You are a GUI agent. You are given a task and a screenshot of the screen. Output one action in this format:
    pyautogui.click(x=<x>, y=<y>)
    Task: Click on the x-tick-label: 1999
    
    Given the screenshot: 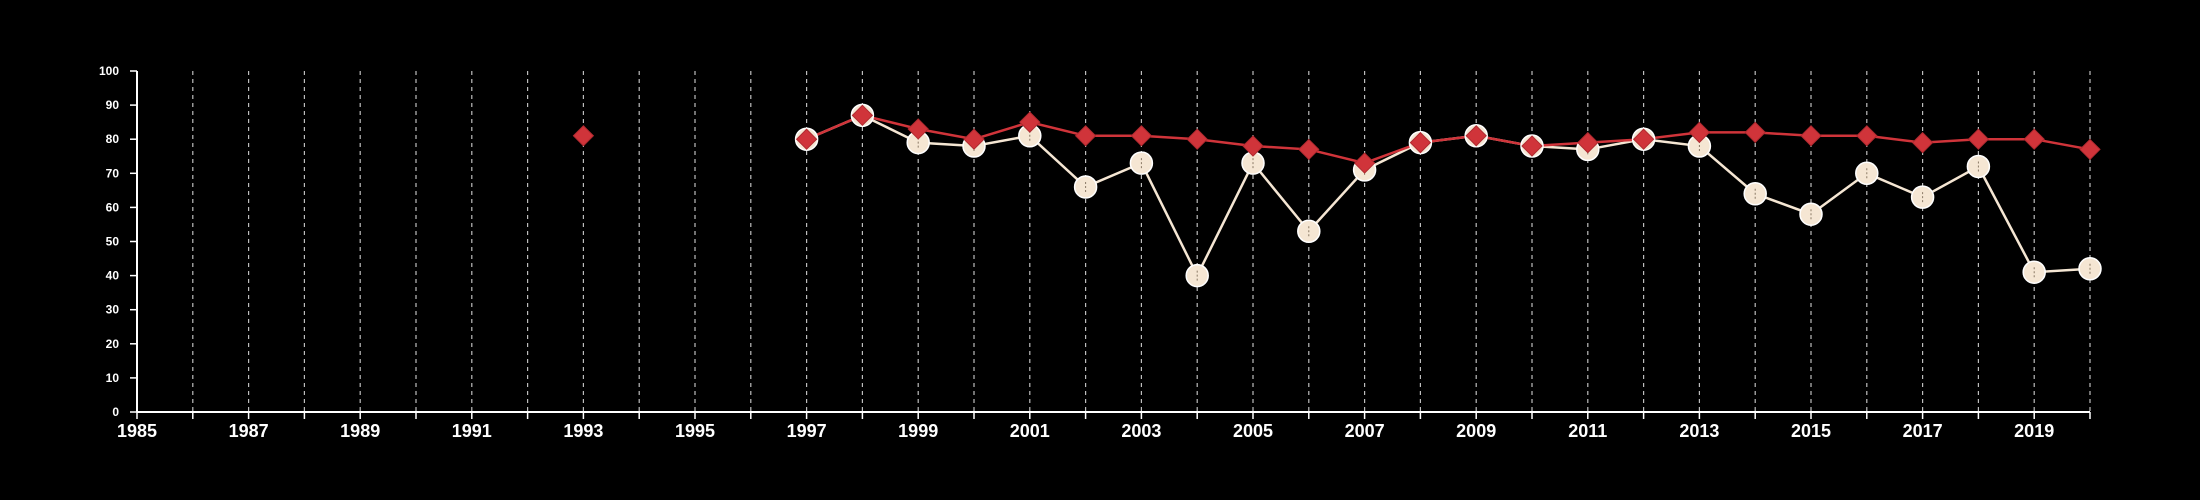 What is the action you would take?
    pyautogui.click(x=918, y=431)
    